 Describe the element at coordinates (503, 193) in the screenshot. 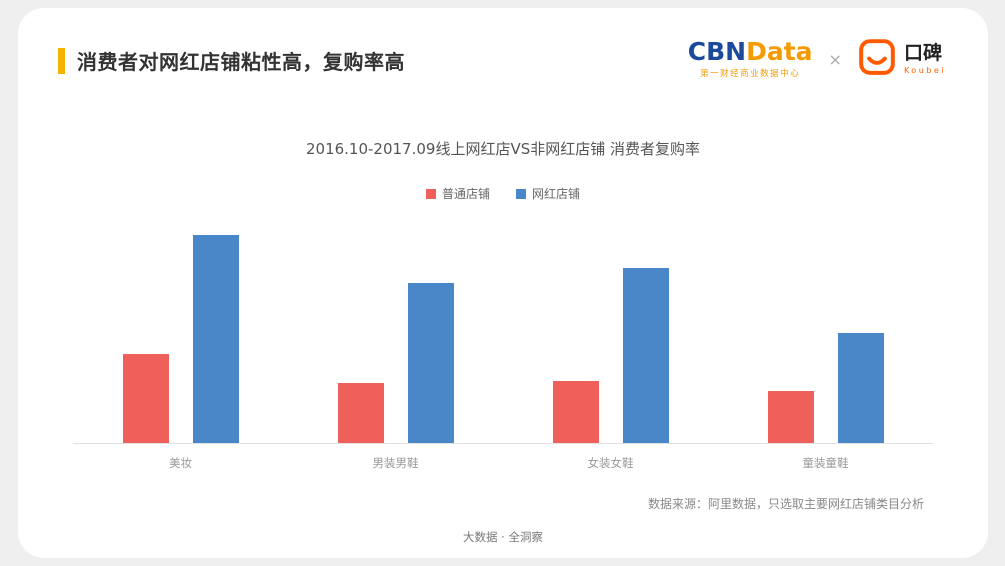

I see `chart-legend: 普通店铺 网红店铺` at that location.